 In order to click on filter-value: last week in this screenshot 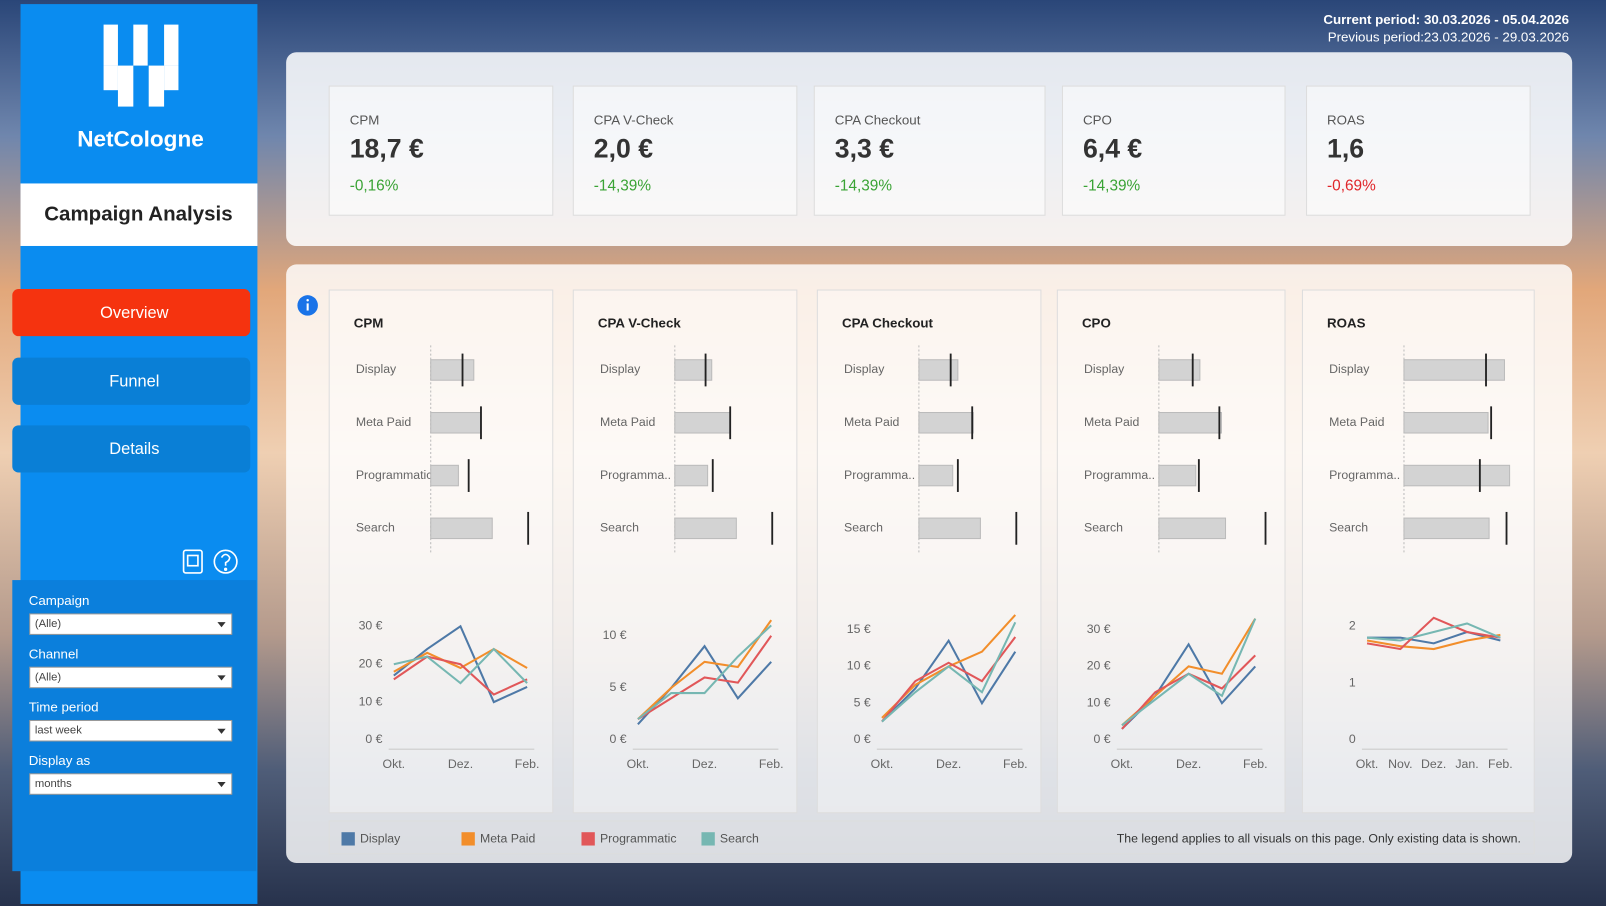, I will do `click(58, 731)`.